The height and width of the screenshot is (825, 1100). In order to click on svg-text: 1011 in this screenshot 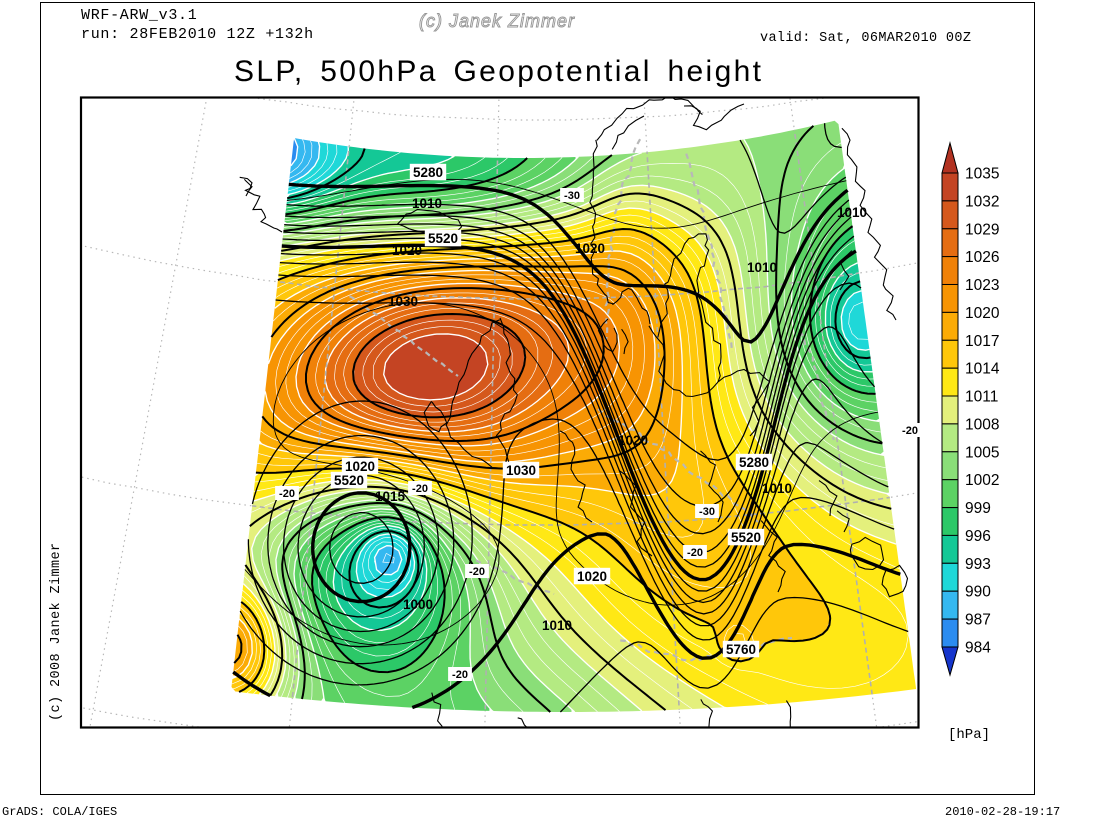, I will do `click(981, 397)`.